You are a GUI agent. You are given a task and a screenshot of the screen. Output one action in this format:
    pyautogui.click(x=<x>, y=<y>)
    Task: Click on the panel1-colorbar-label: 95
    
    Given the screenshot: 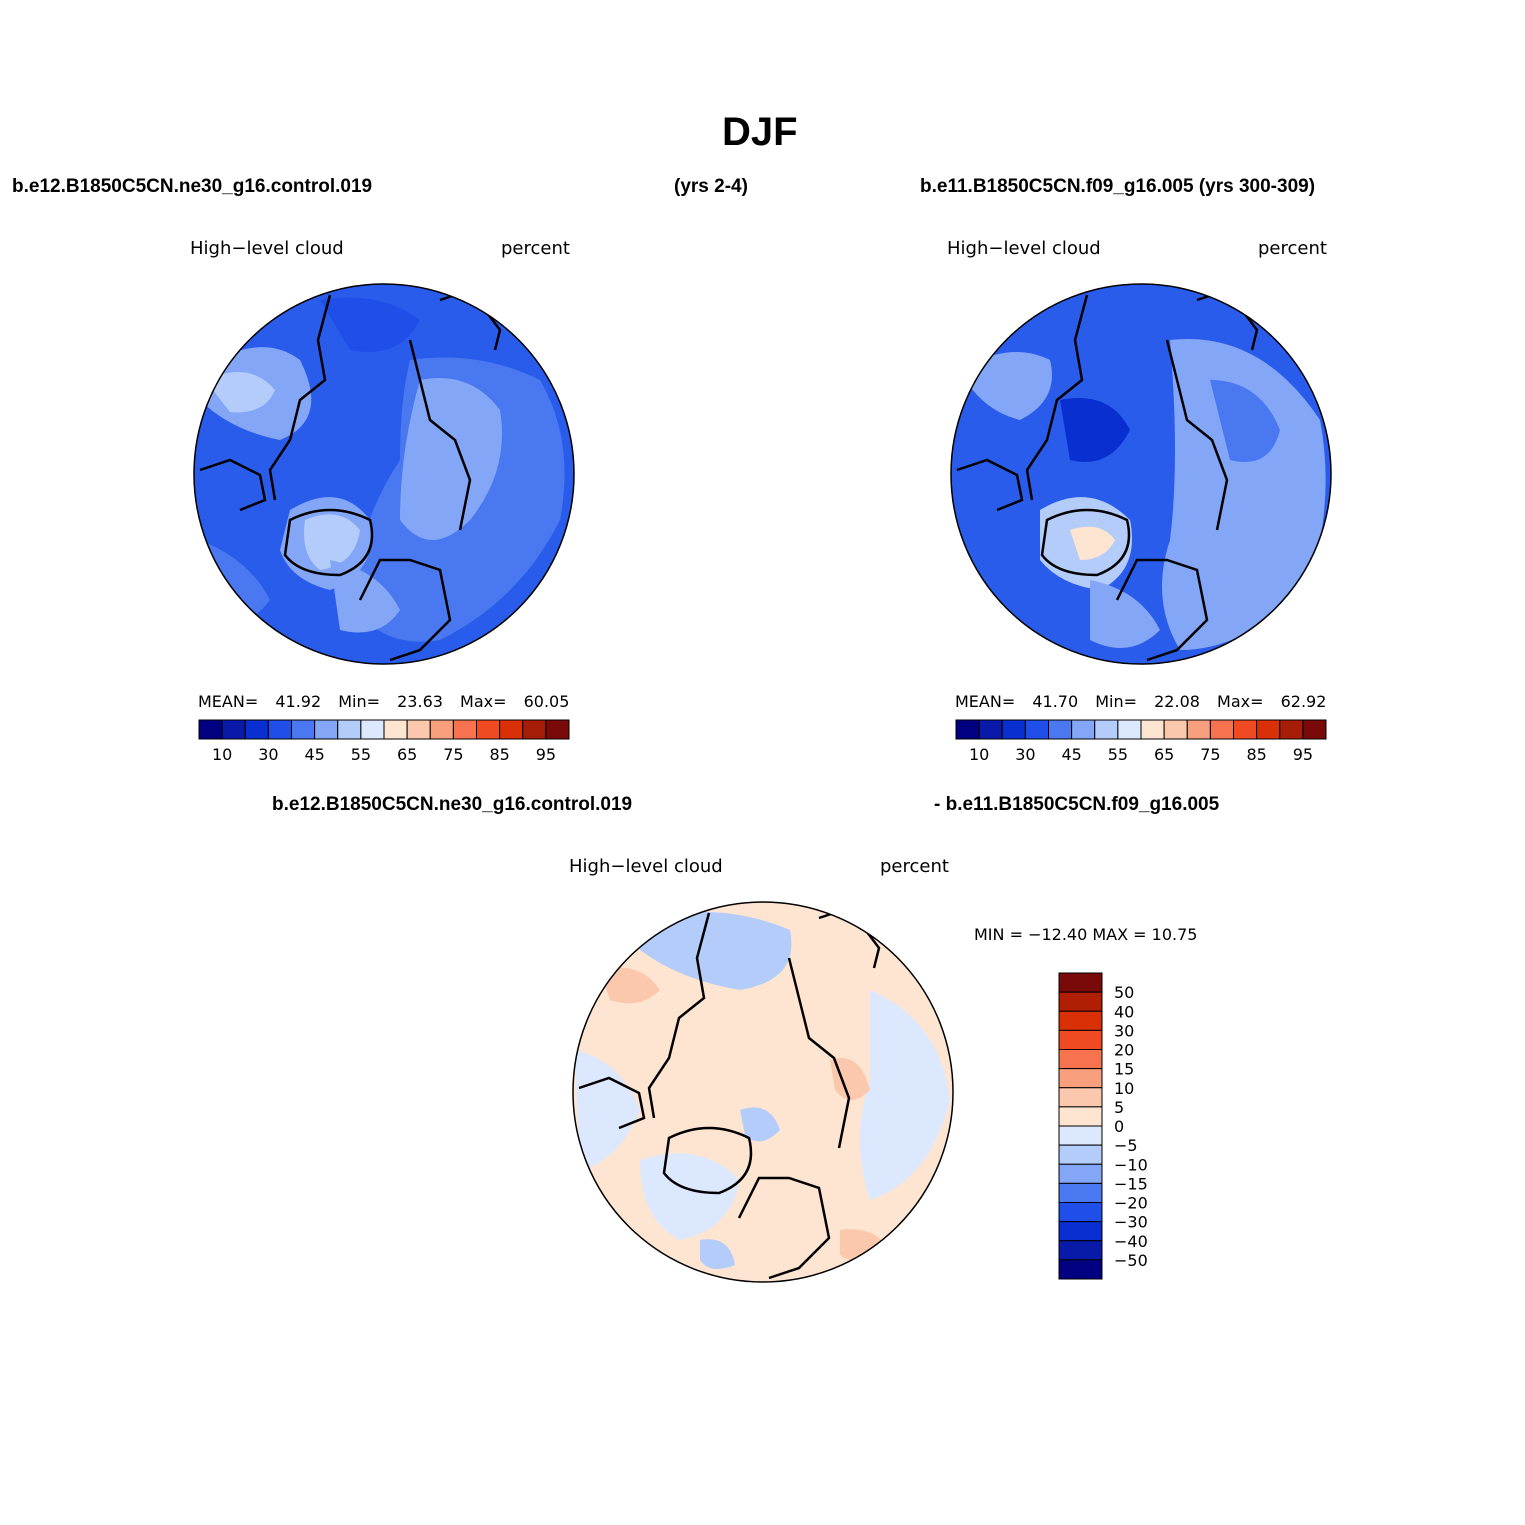 What is the action you would take?
    pyautogui.click(x=546, y=754)
    